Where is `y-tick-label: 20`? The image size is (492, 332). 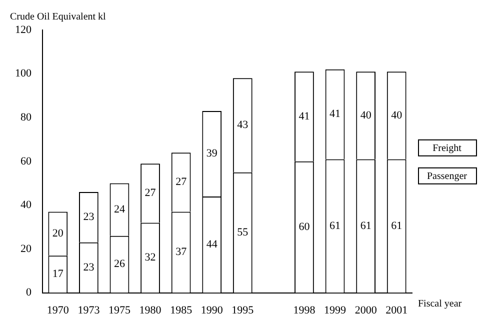
y-tick-label: 20 is located at coordinates (26, 248).